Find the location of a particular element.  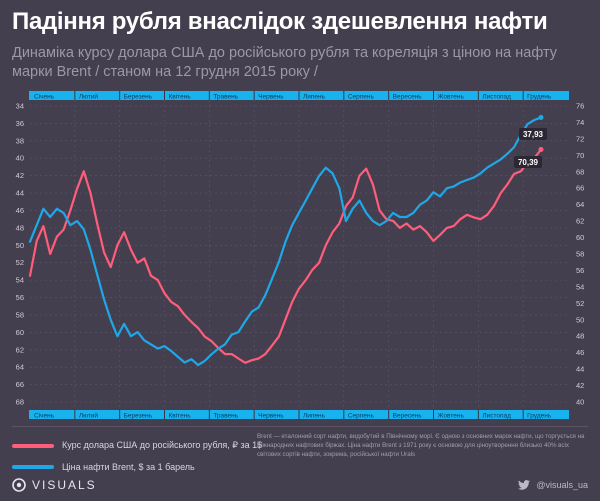

y-right-tick-label: 46 is located at coordinates (580, 352).